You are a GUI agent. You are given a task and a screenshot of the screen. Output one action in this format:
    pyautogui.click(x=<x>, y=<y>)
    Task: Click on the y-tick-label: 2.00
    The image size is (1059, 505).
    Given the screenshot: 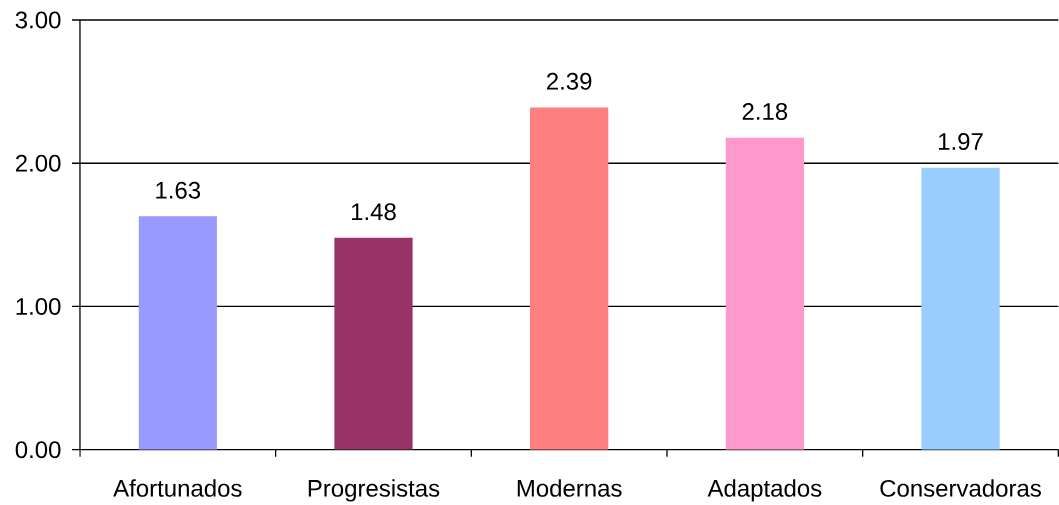 What is the action you would take?
    pyautogui.click(x=38, y=163)
    